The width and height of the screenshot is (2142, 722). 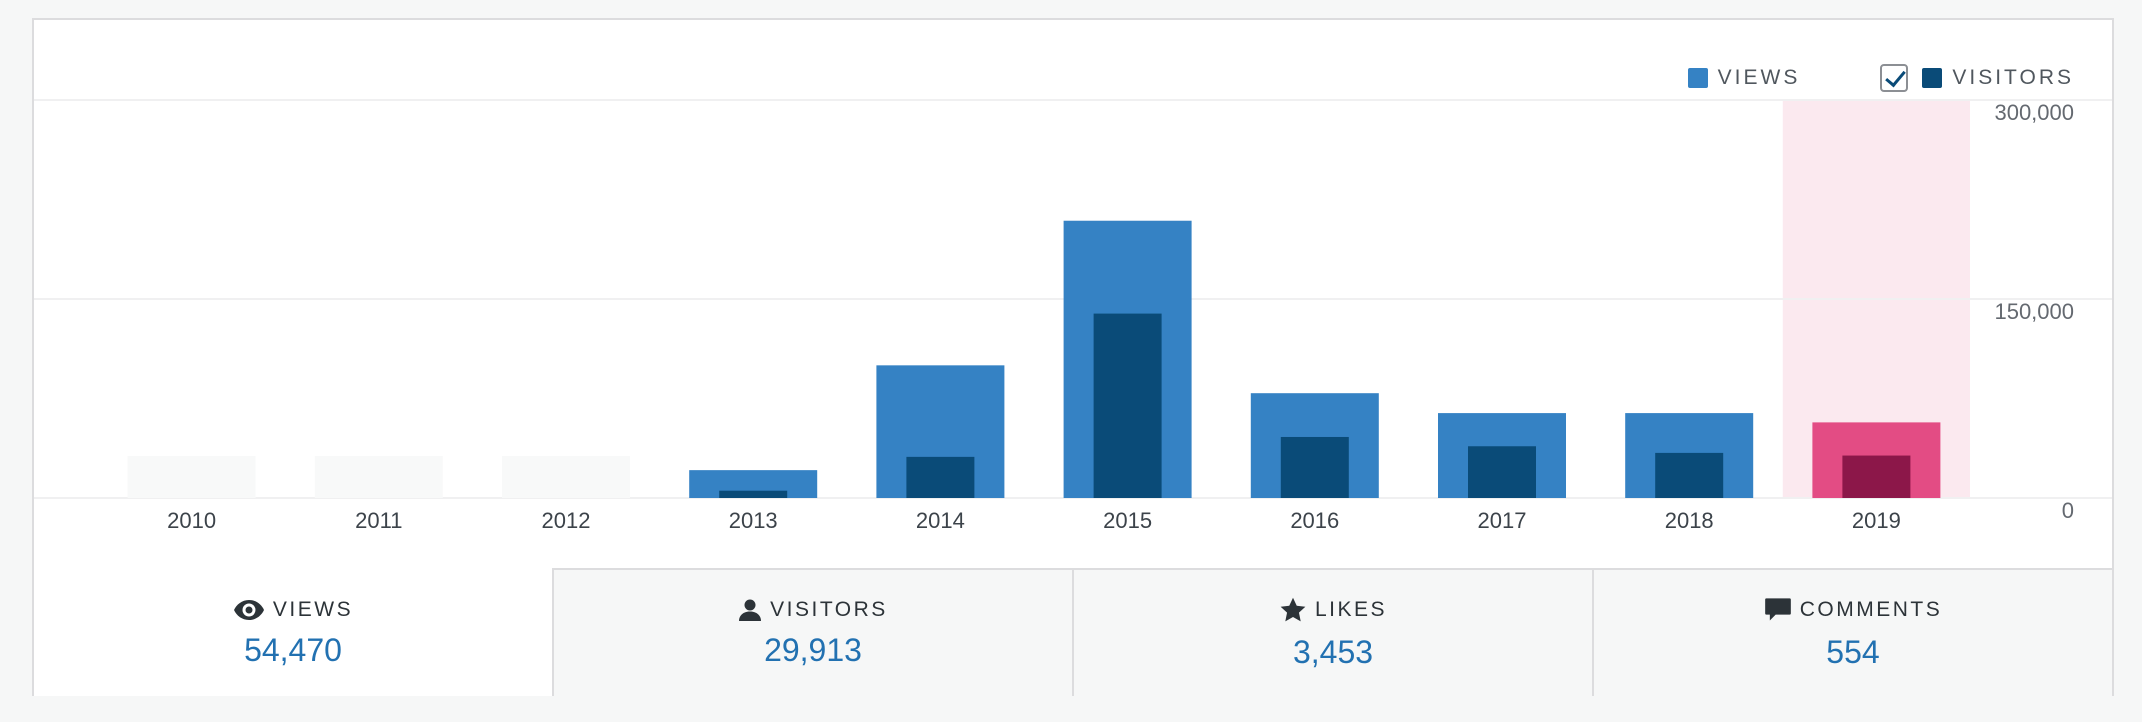 What do you see at coordinates (1778, 610) in the screenshot?
I see `comment-icon` at bounding box center [1778, 610].